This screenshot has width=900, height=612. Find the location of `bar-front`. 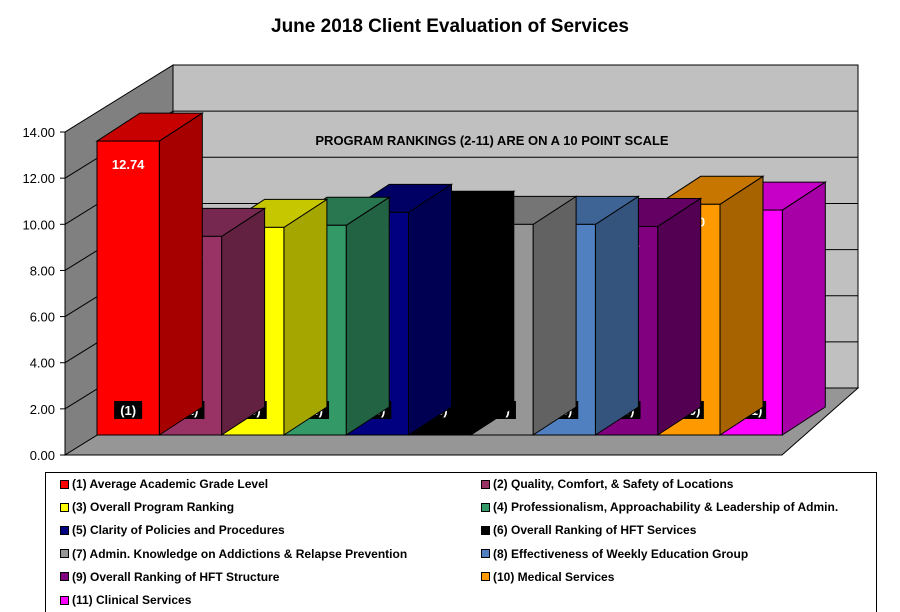

bar-front is located at coordinates (128, 288).